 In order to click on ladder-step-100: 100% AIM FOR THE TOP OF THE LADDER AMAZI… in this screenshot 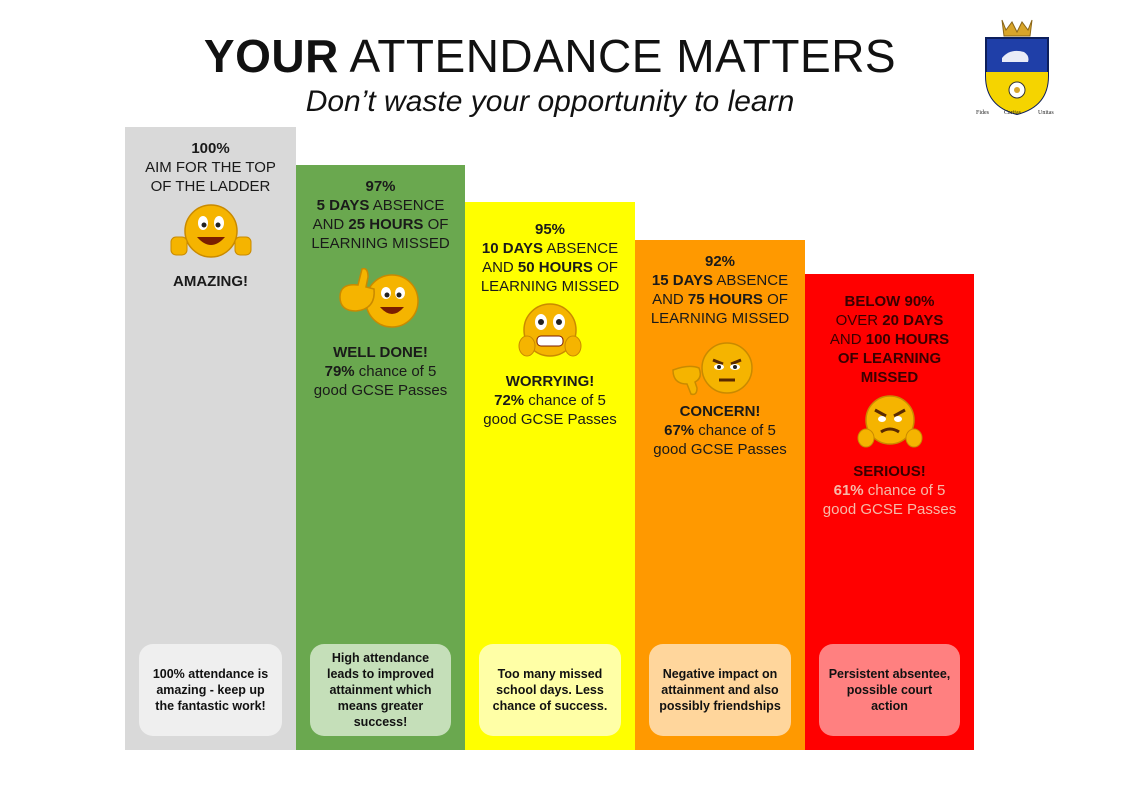, I will do `click(210, 438)`.